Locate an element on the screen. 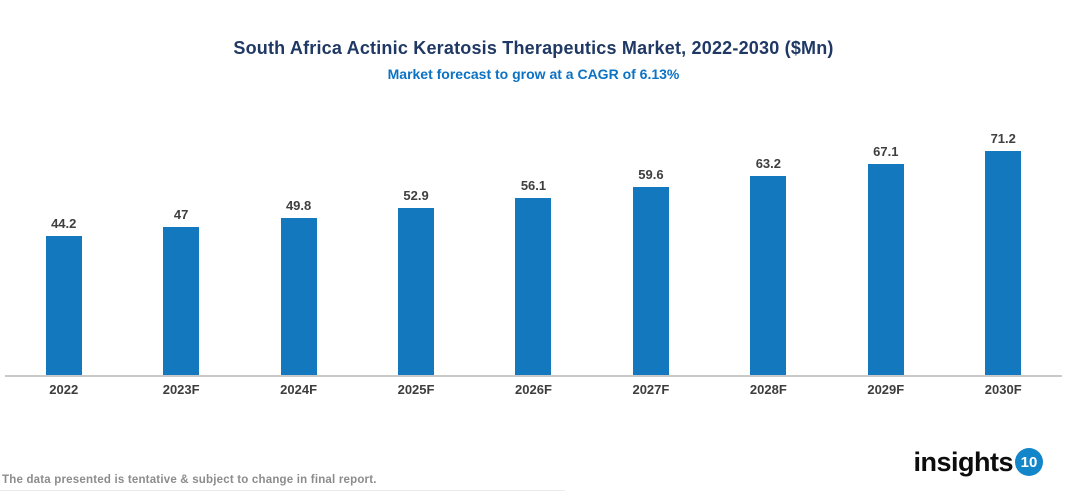 The width and height of the screenshot is (1067, 492). bar-column: 56.1 is located at coordinates (533, 276).